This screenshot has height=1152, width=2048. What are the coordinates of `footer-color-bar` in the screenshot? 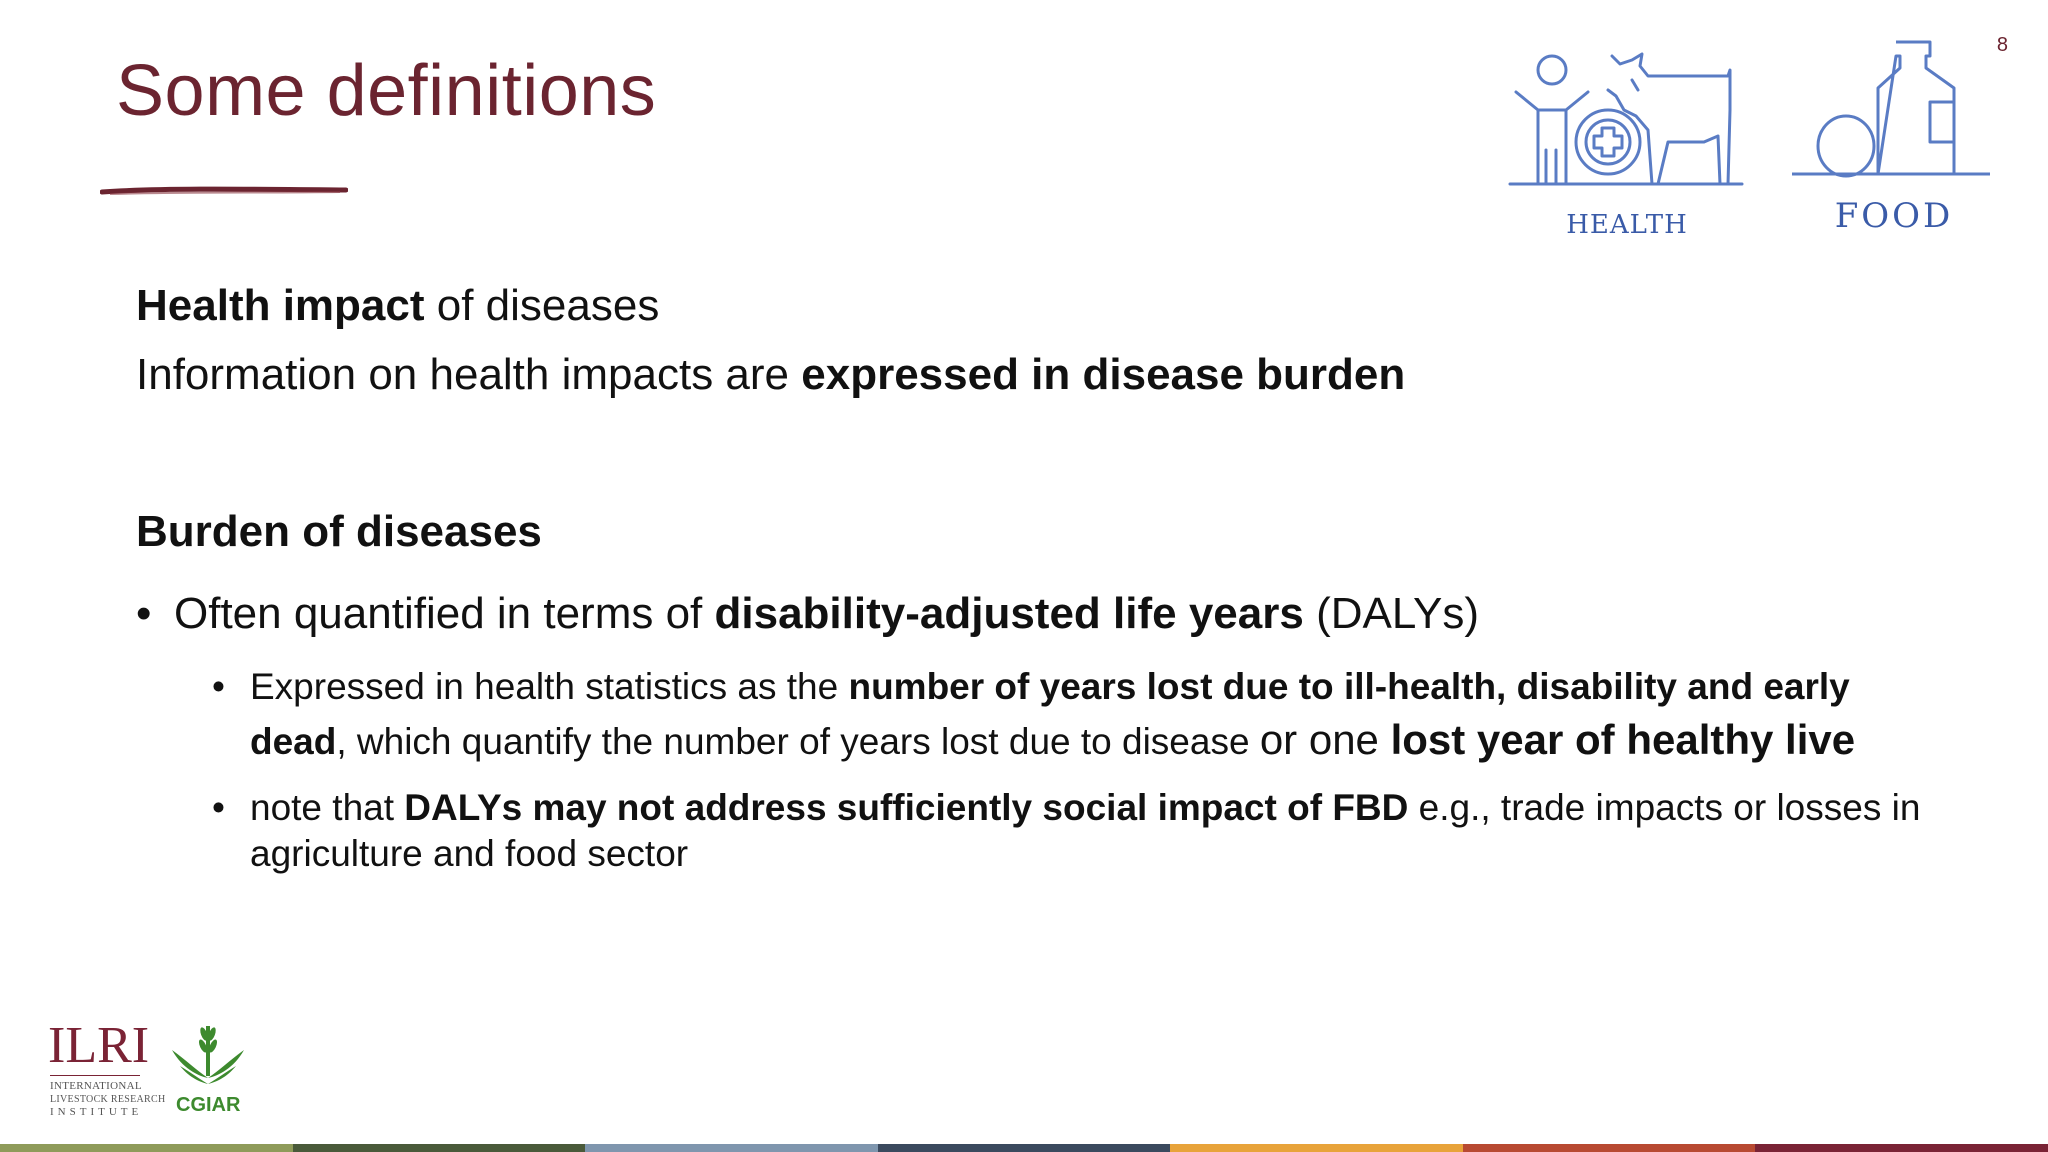 It's located at (1024, 1148).